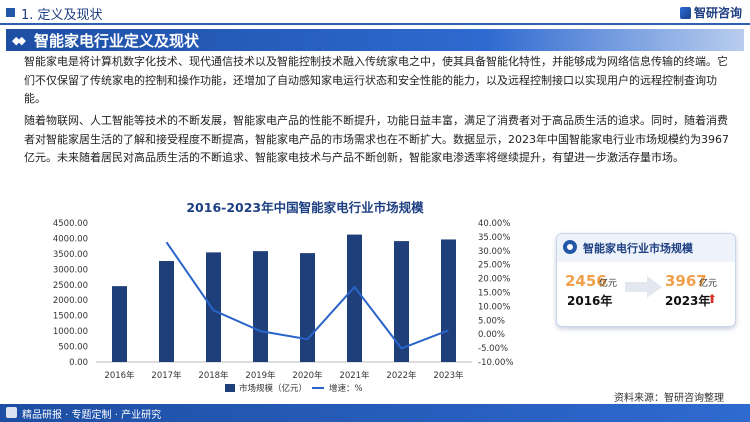 The height and width of the screenshot is (422, 750). Describe the element at coordinates (590, 301) in the screenshot. I see `start-year: 2016年` at that location.